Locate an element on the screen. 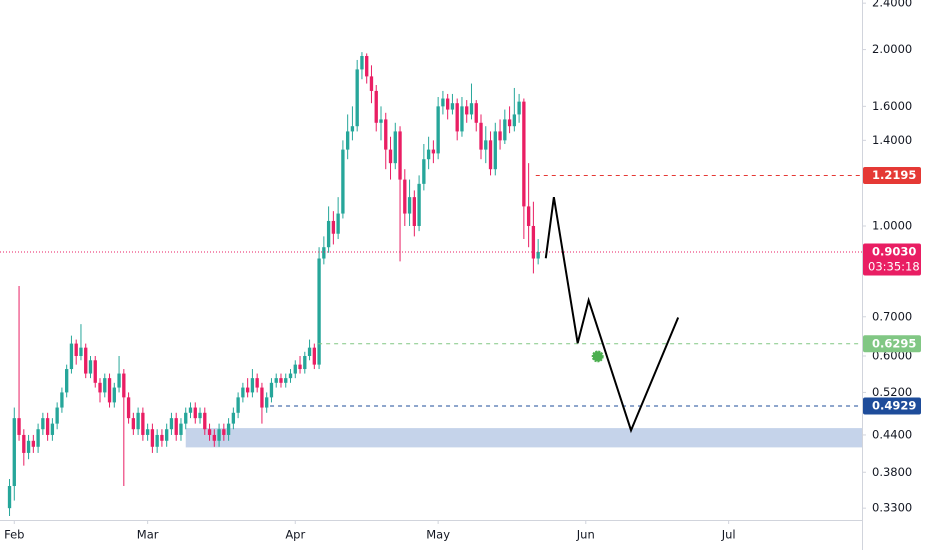 The height and width of the screenshot is (550, 932). y-tick-label: 1.6000 is located at coordinates (892, 106).